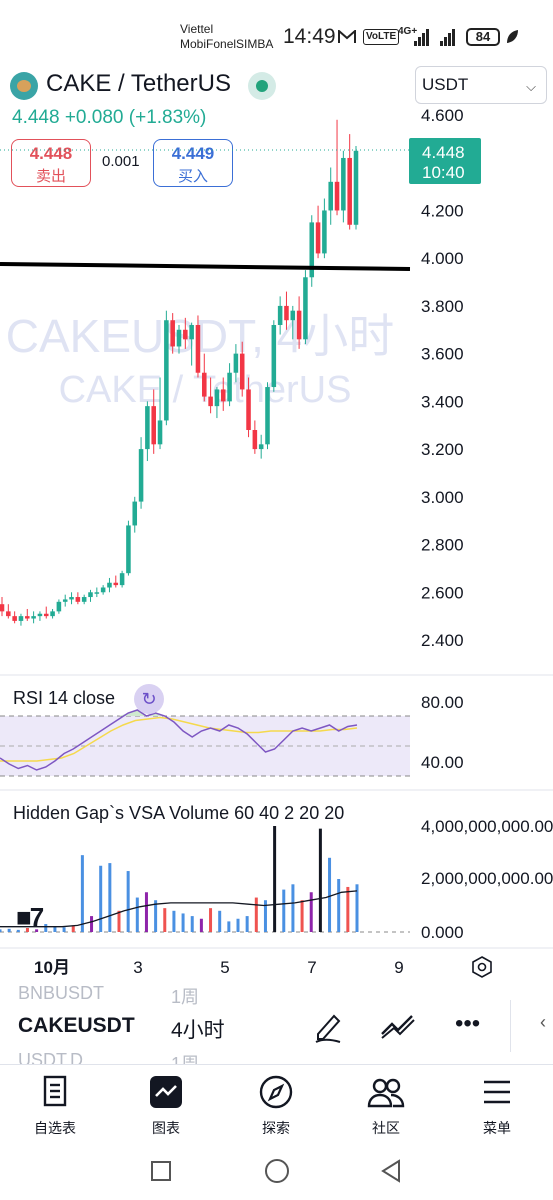 The width and height of the screenshot is (553, 1200). I want to click on back-icon, so click(391, 1171).